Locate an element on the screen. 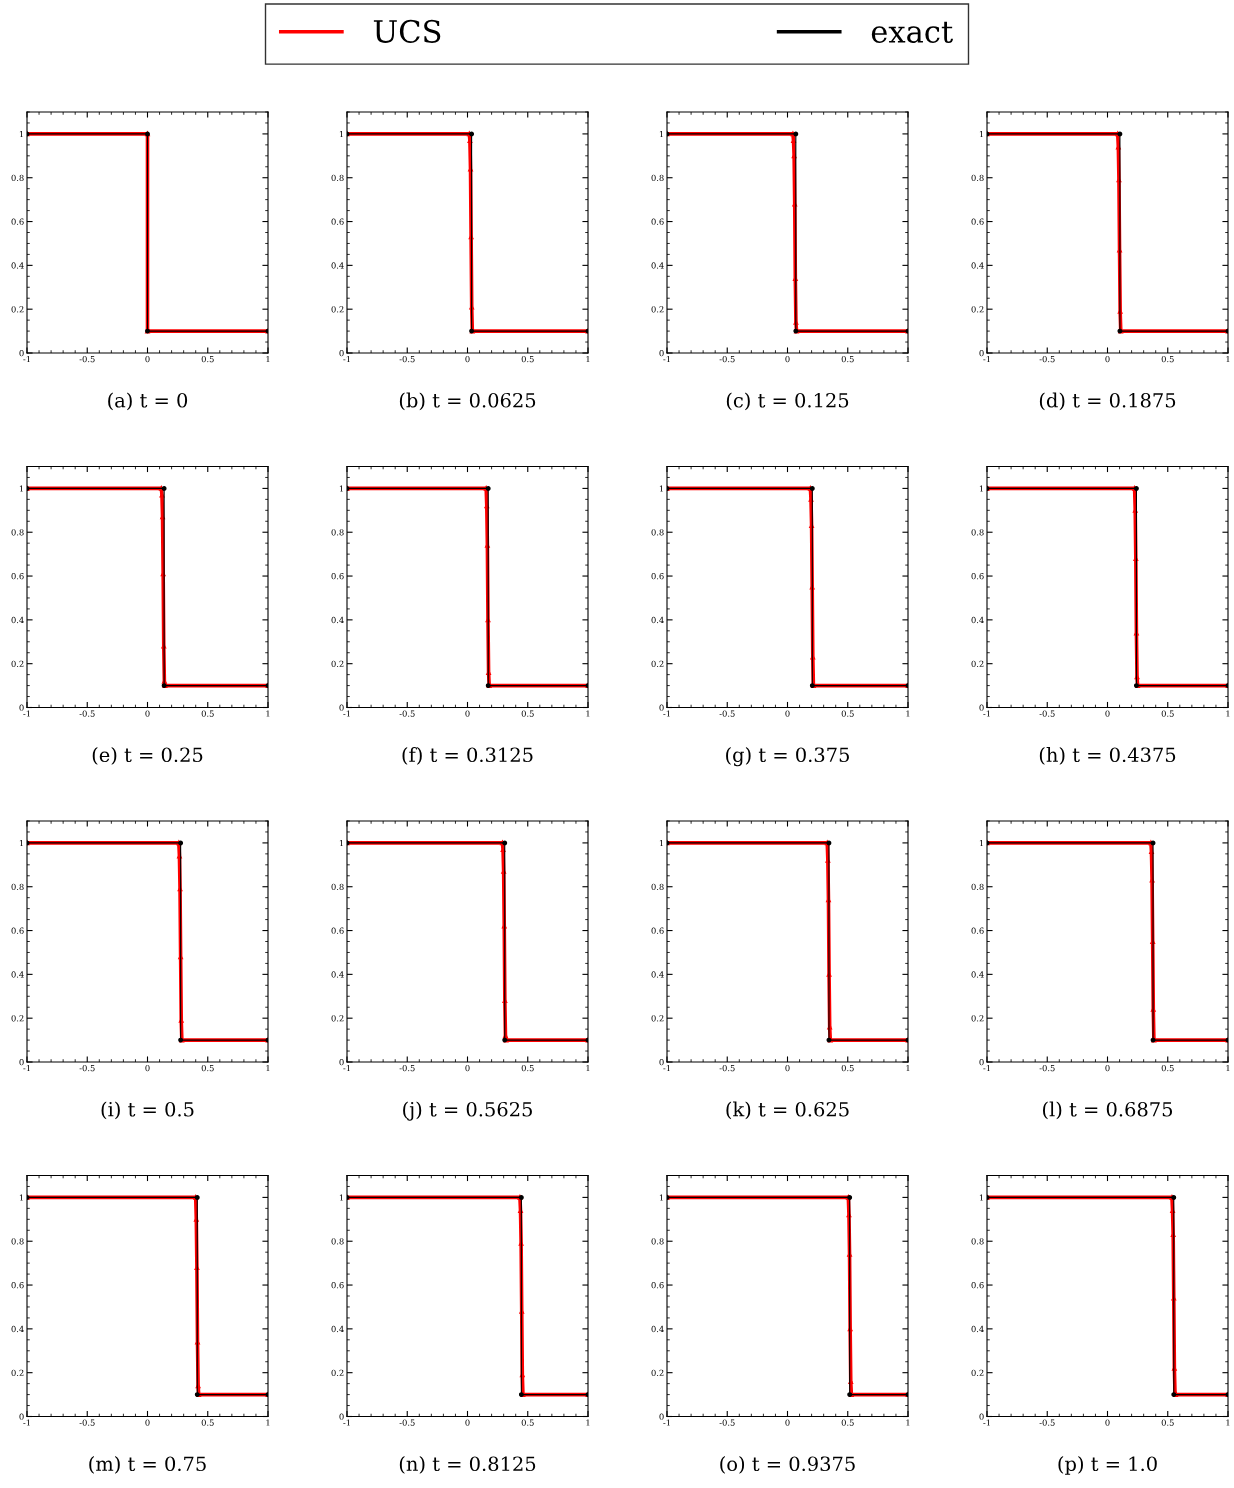 The height and width of the screenshot is (1488, 1234). text: (d) t = 0.1875 is located at coordinates (1107, 401).